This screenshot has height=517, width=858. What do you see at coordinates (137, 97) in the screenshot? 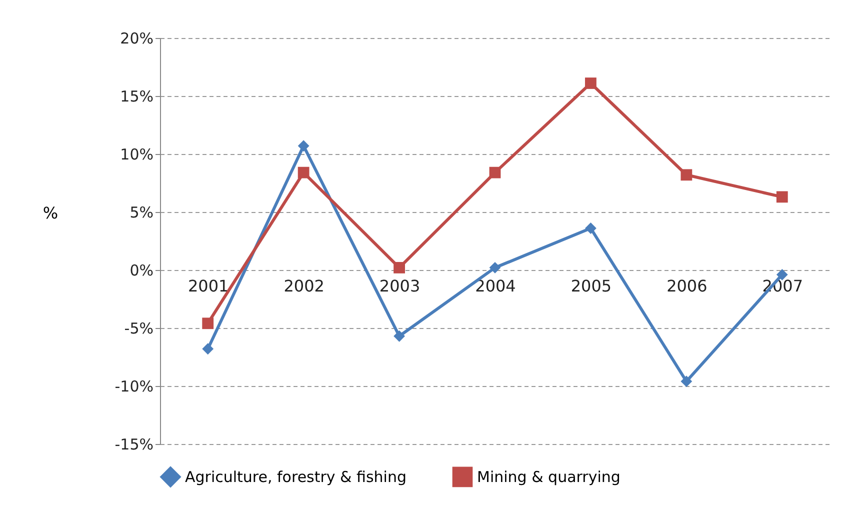
I see `y-tick-label: 15%` at bounding box center [137, 97].